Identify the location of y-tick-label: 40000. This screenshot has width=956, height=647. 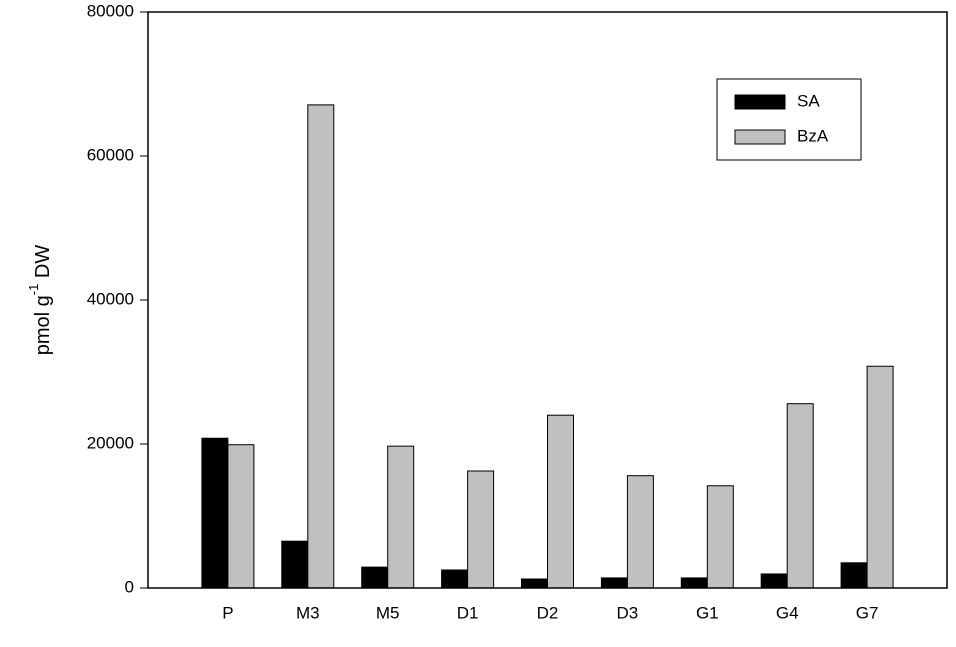
(110, 298).